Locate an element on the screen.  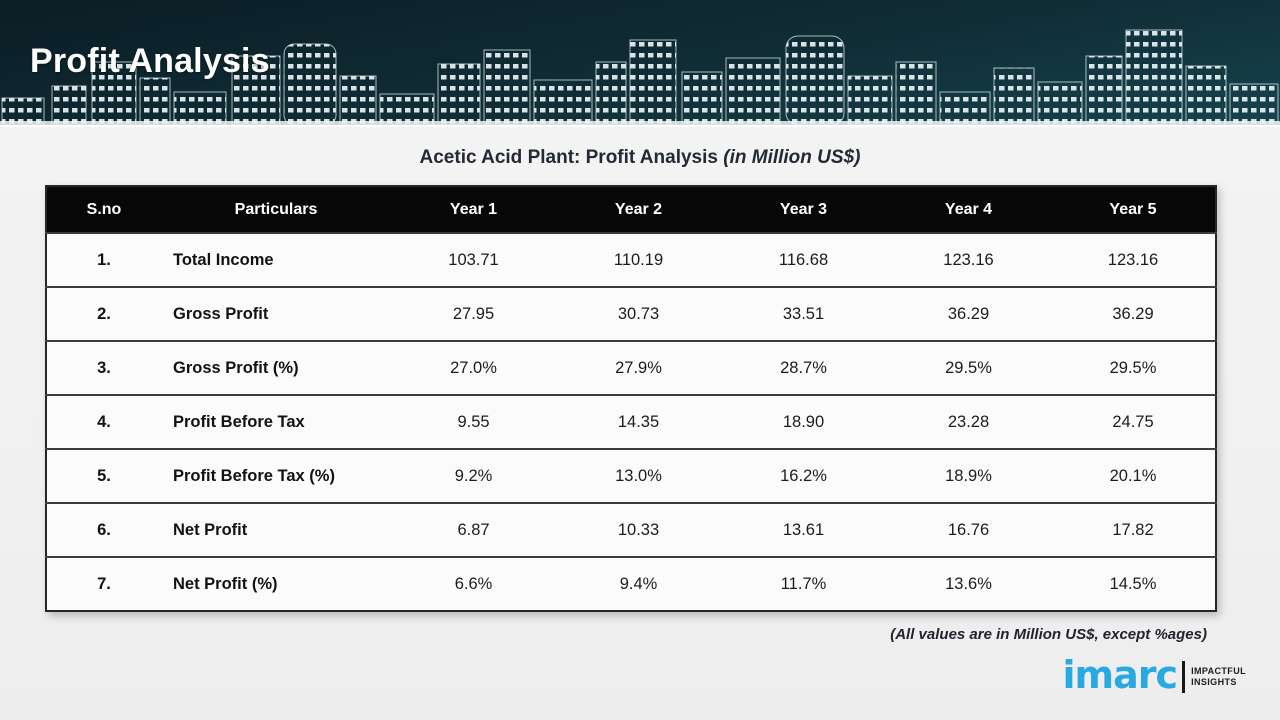
cell-particulars: Profit Before Tax (%) is located at coordinates (276, 475).